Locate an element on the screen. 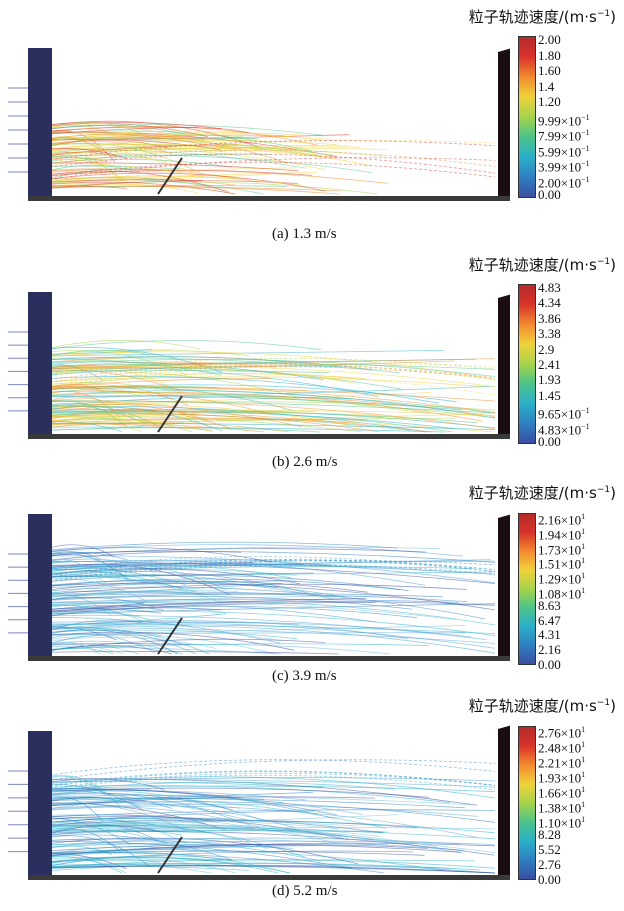 This screenshot has height=911, width=624. colorbar-tick-label: 2.21×10¹ is located at coordinates (562, 763).